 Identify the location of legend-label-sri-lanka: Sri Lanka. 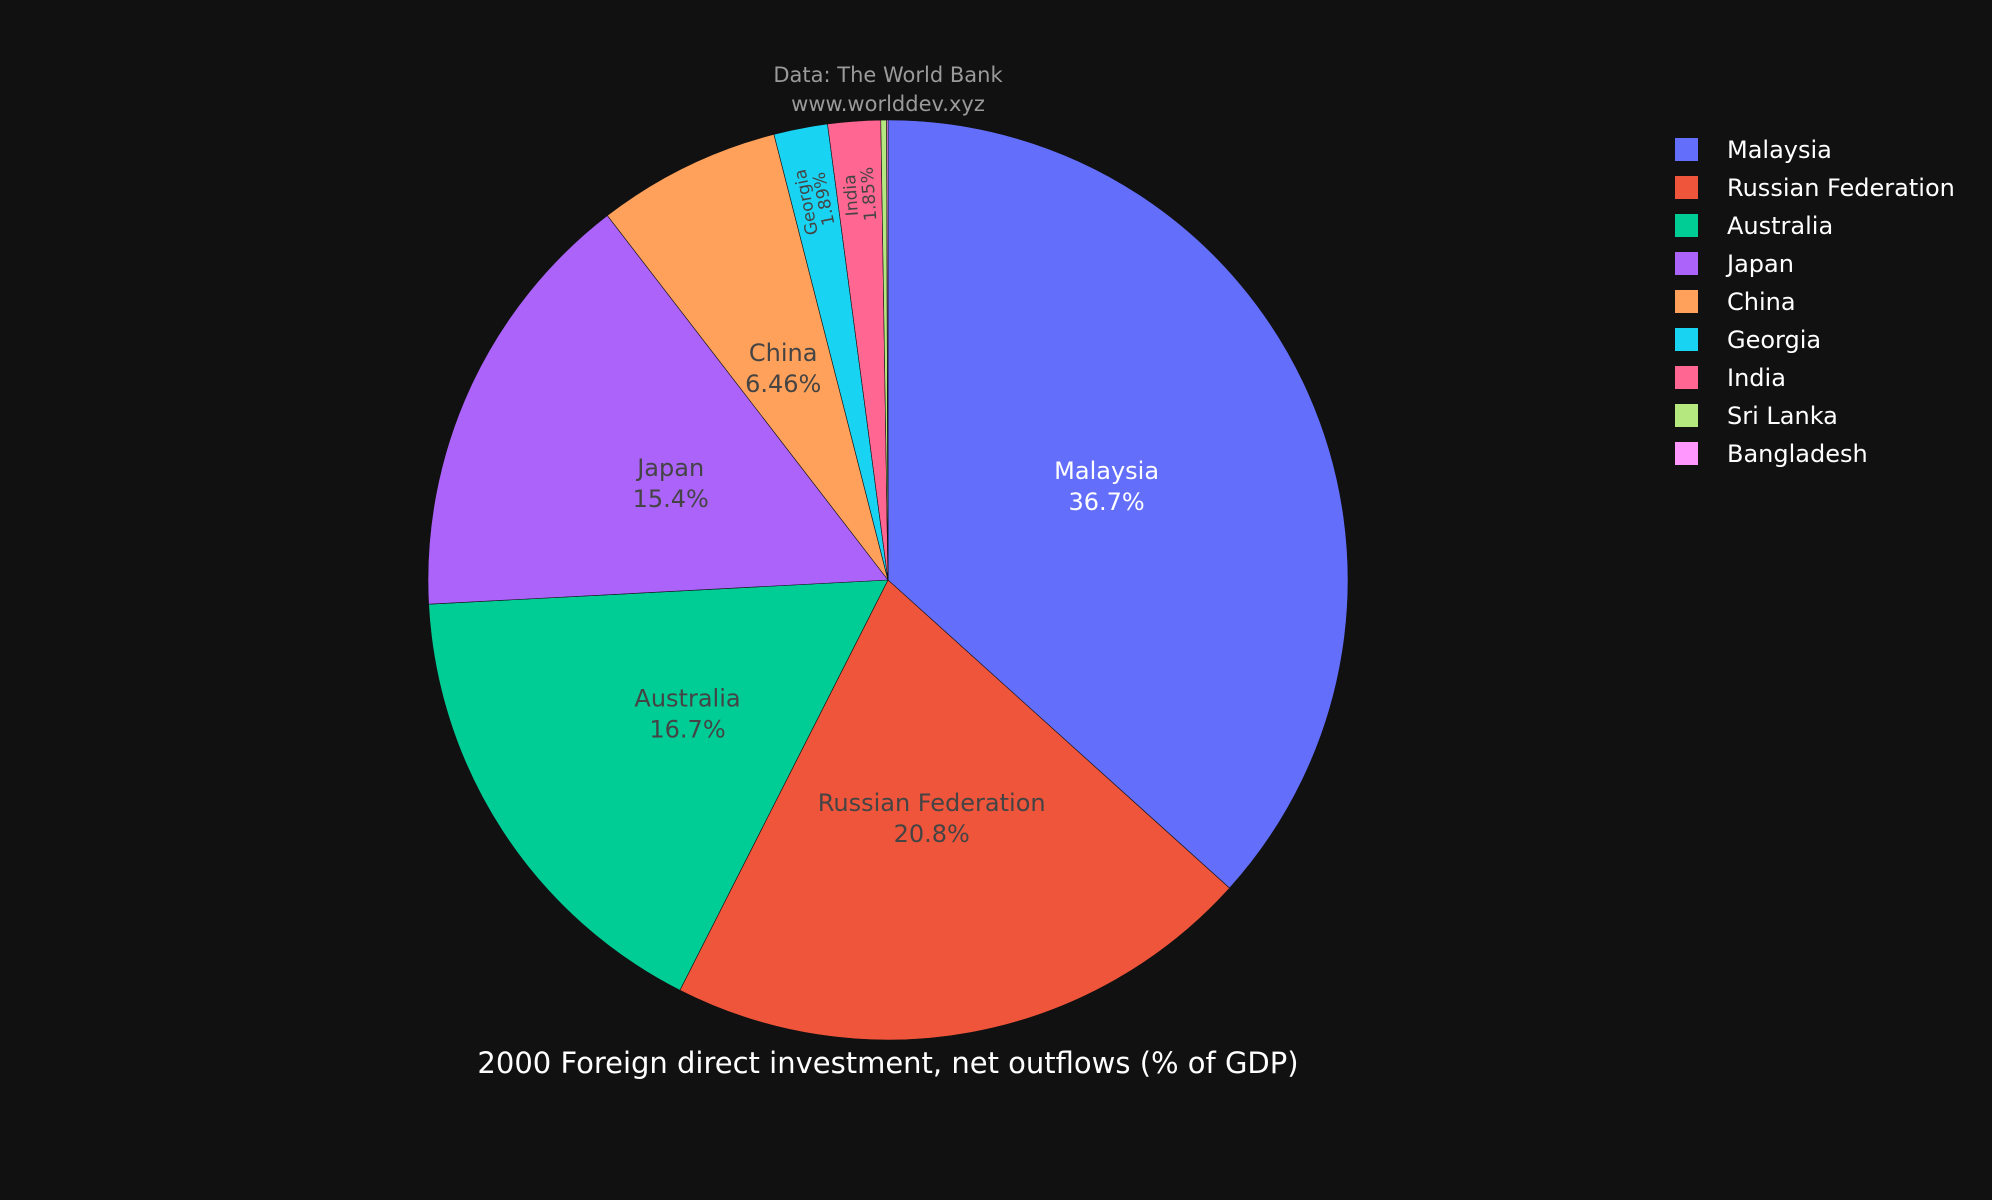
(1782, 416).